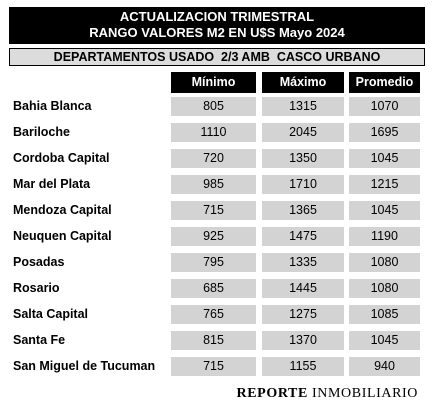 The image size is (433, 410). Describe the element at coordinates (384, 132) in the screenshot. I see `row-avg-value: 1695` at that location.